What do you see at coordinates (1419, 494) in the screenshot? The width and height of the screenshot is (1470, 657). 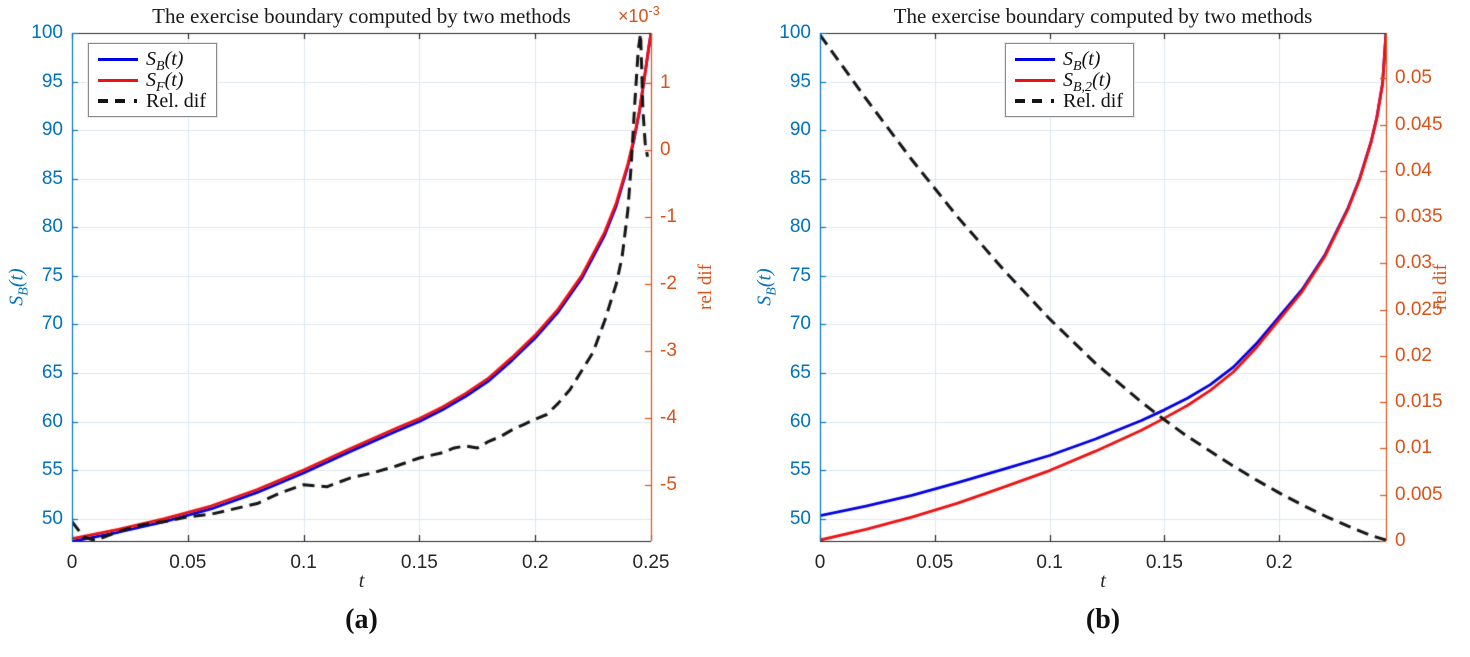 I see `y-tick-label-right: 0.005` at bounding box center [1419, 494].